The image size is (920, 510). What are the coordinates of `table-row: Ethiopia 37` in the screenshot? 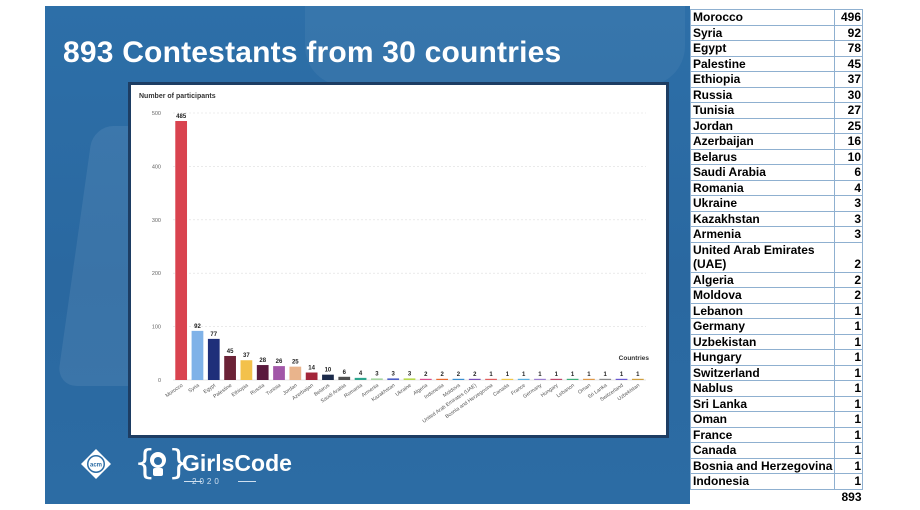 It's located at (776, 79).